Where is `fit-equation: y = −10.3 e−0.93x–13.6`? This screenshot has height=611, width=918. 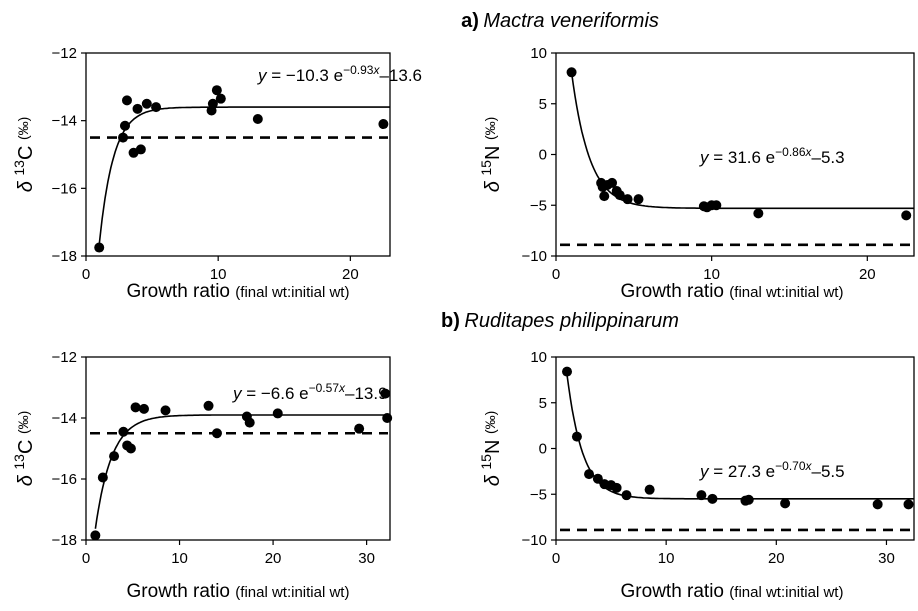
fit-equation: y = −10.3 e−0.93x–13.6 is located at coordinates (339, 74).